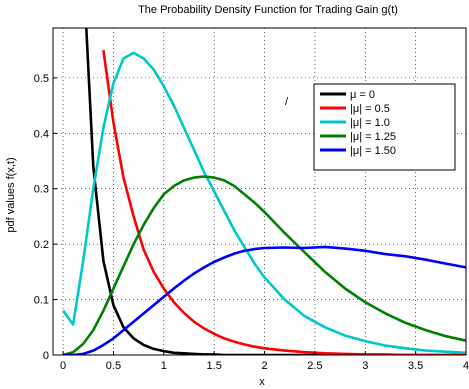 The image size is (469, 389). Describe the element at coordinates (41, 134) in the screenshot. I see `y-tick-label: 0.4` at that location.